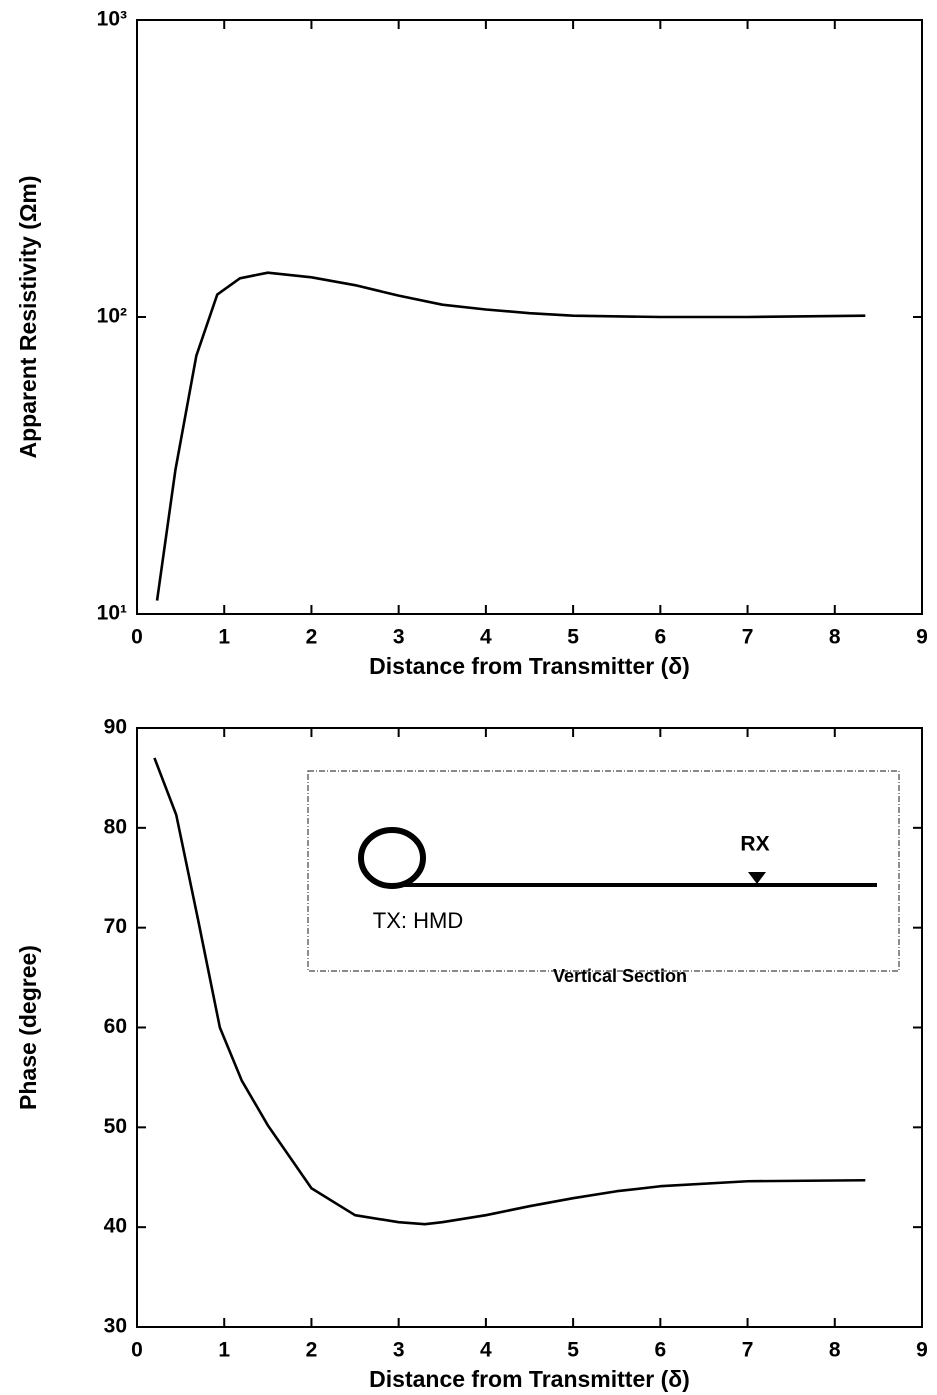  I want to click on receiver-label: RX, so click(754, 844).